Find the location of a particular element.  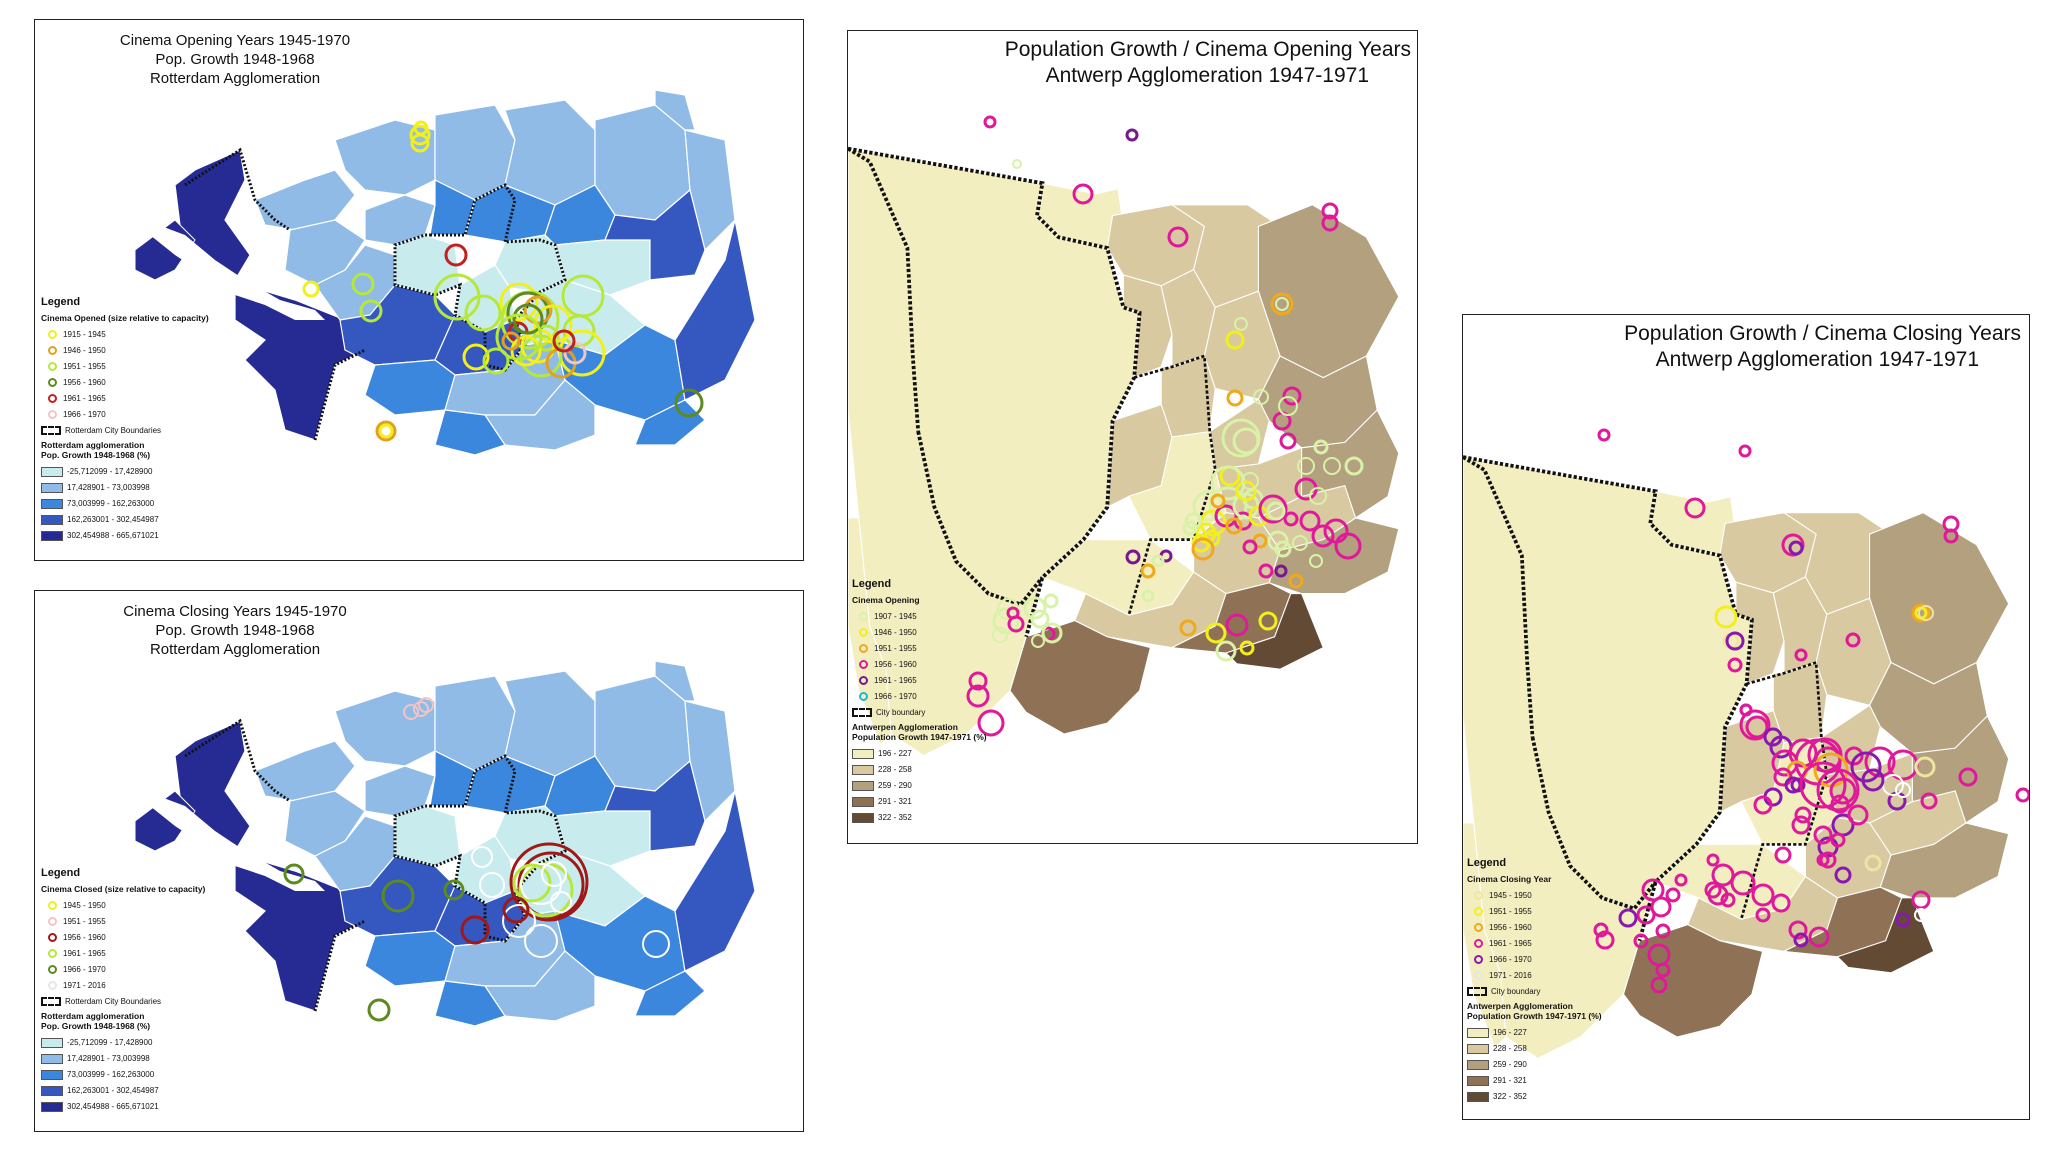

title-line-1: Cinema Opening Years 1945-1970 is located at coordinates (235, 40).